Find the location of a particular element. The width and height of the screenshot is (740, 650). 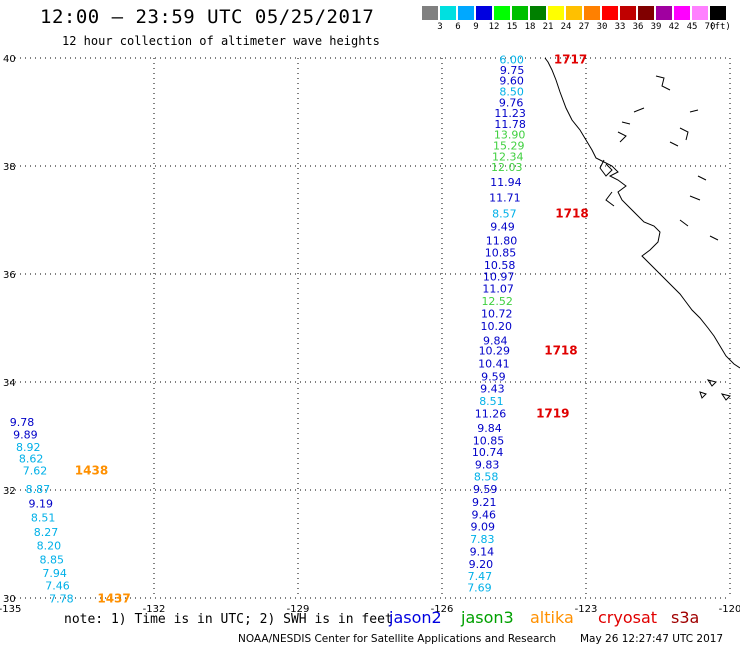

wave-height-value: 7.94 is located at coordinates (54, 573).